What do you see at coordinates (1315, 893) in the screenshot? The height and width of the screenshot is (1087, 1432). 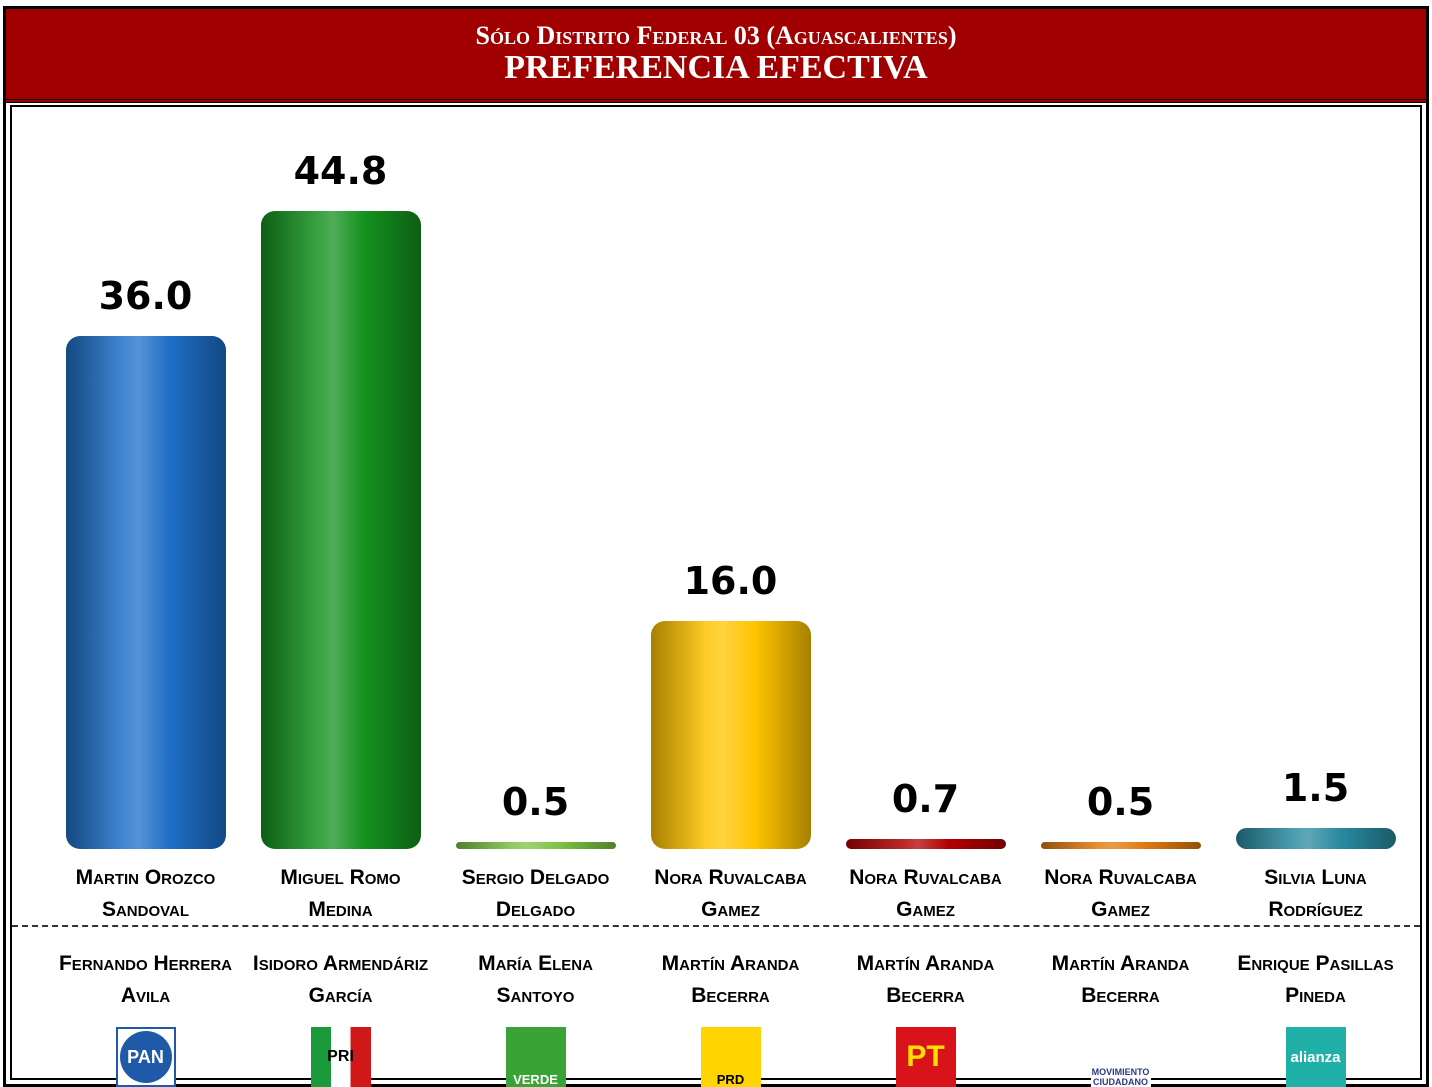 I see `x-tick-label: Silvia Luna Rodríguez` at bounding box center [1315, 893].